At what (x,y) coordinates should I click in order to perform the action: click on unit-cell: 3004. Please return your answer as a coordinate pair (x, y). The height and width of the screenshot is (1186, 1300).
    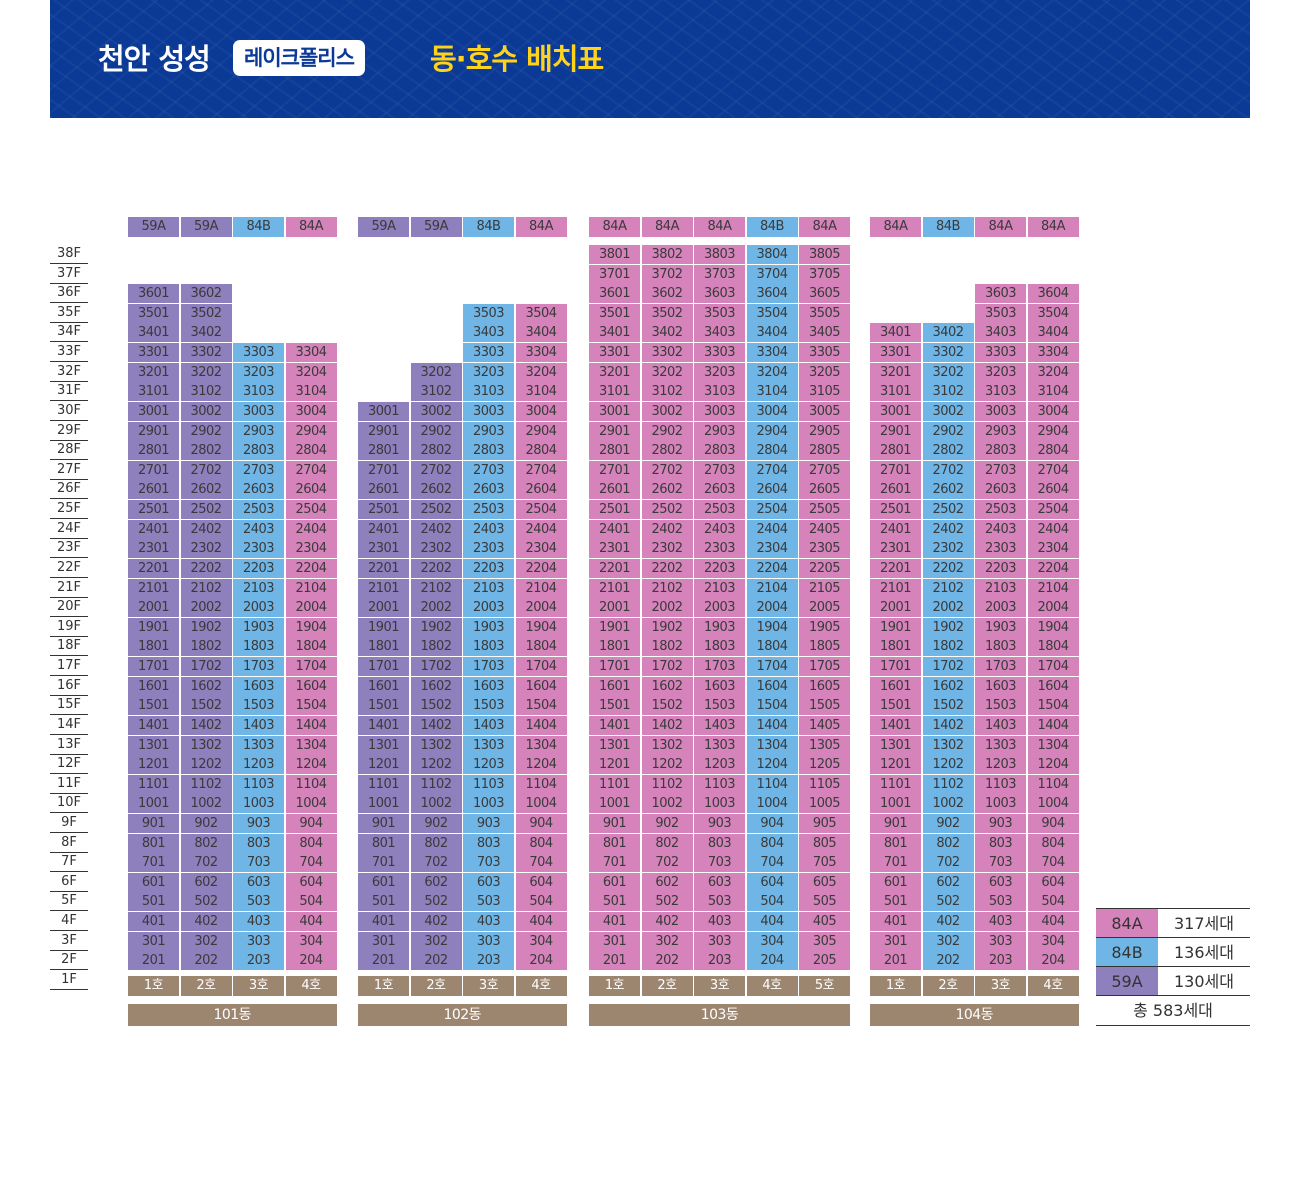
    Looking at the image, I should click on (311, 411).